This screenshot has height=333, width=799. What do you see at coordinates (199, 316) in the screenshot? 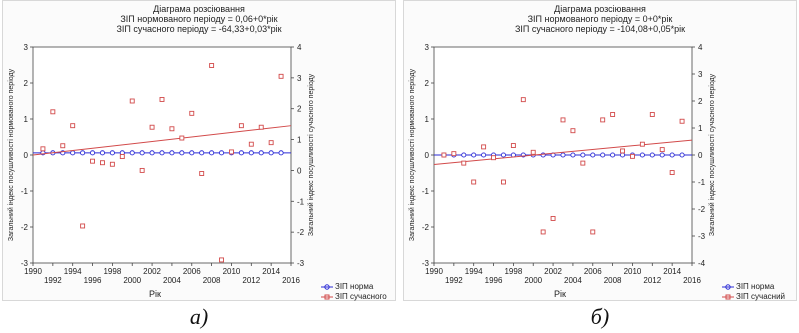
I see `caption-a: а)` at bounding box center [199, 316].